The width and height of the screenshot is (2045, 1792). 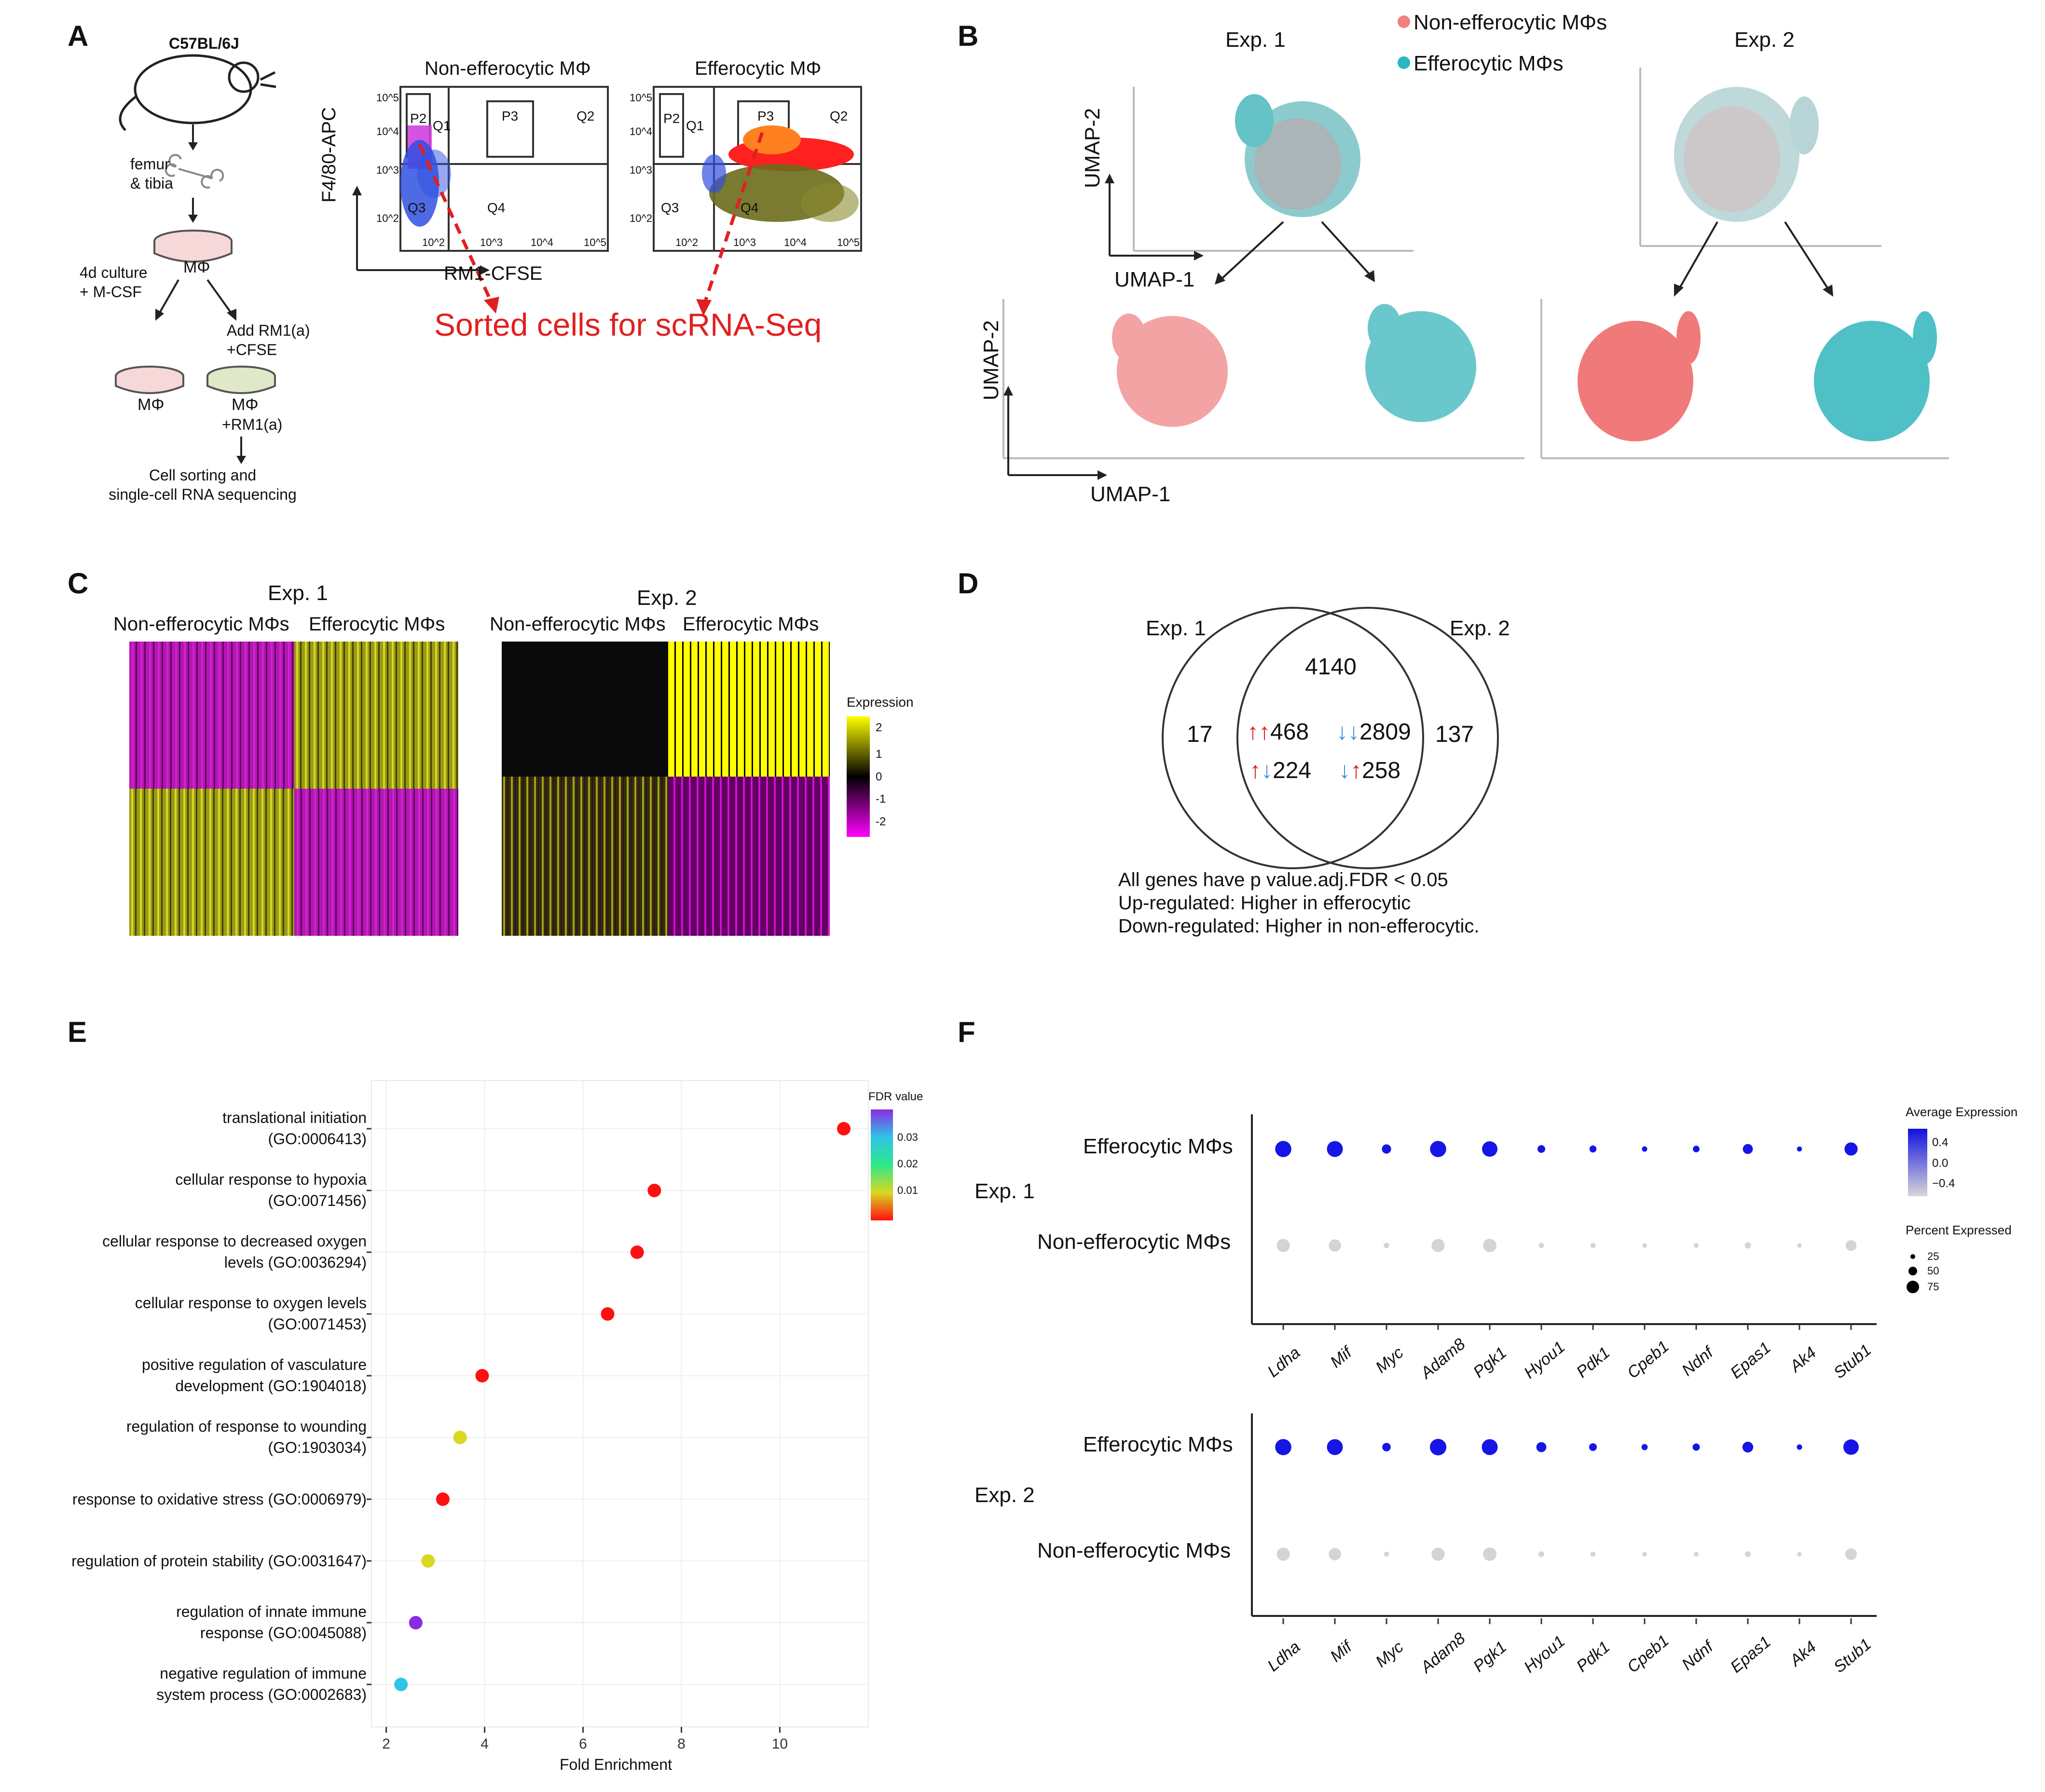 I want to click on umap-y-label-bottom: UMAP-2, so click(x=991, y=360).